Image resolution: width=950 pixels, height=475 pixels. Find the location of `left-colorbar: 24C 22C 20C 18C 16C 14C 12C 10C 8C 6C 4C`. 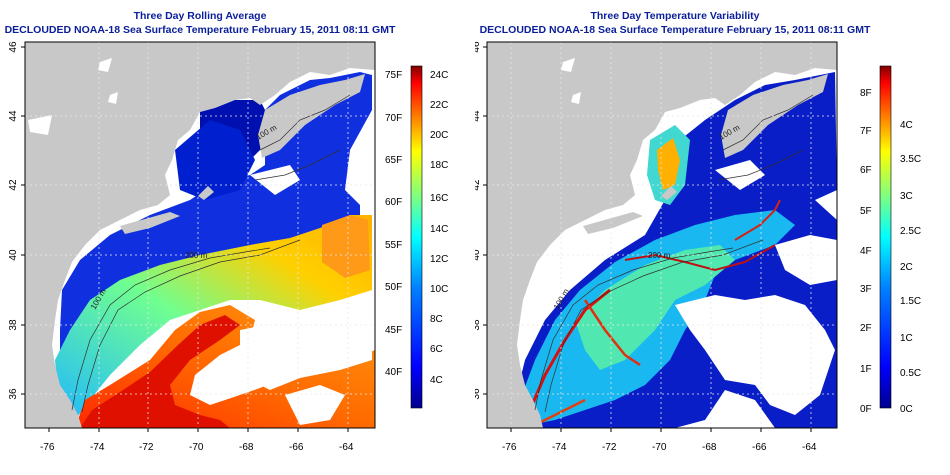

left-colorbar: 24C 22C 20C 18C 16C 14C 12C 10C 8C 6C 4C is located at coordinates (429, 237).